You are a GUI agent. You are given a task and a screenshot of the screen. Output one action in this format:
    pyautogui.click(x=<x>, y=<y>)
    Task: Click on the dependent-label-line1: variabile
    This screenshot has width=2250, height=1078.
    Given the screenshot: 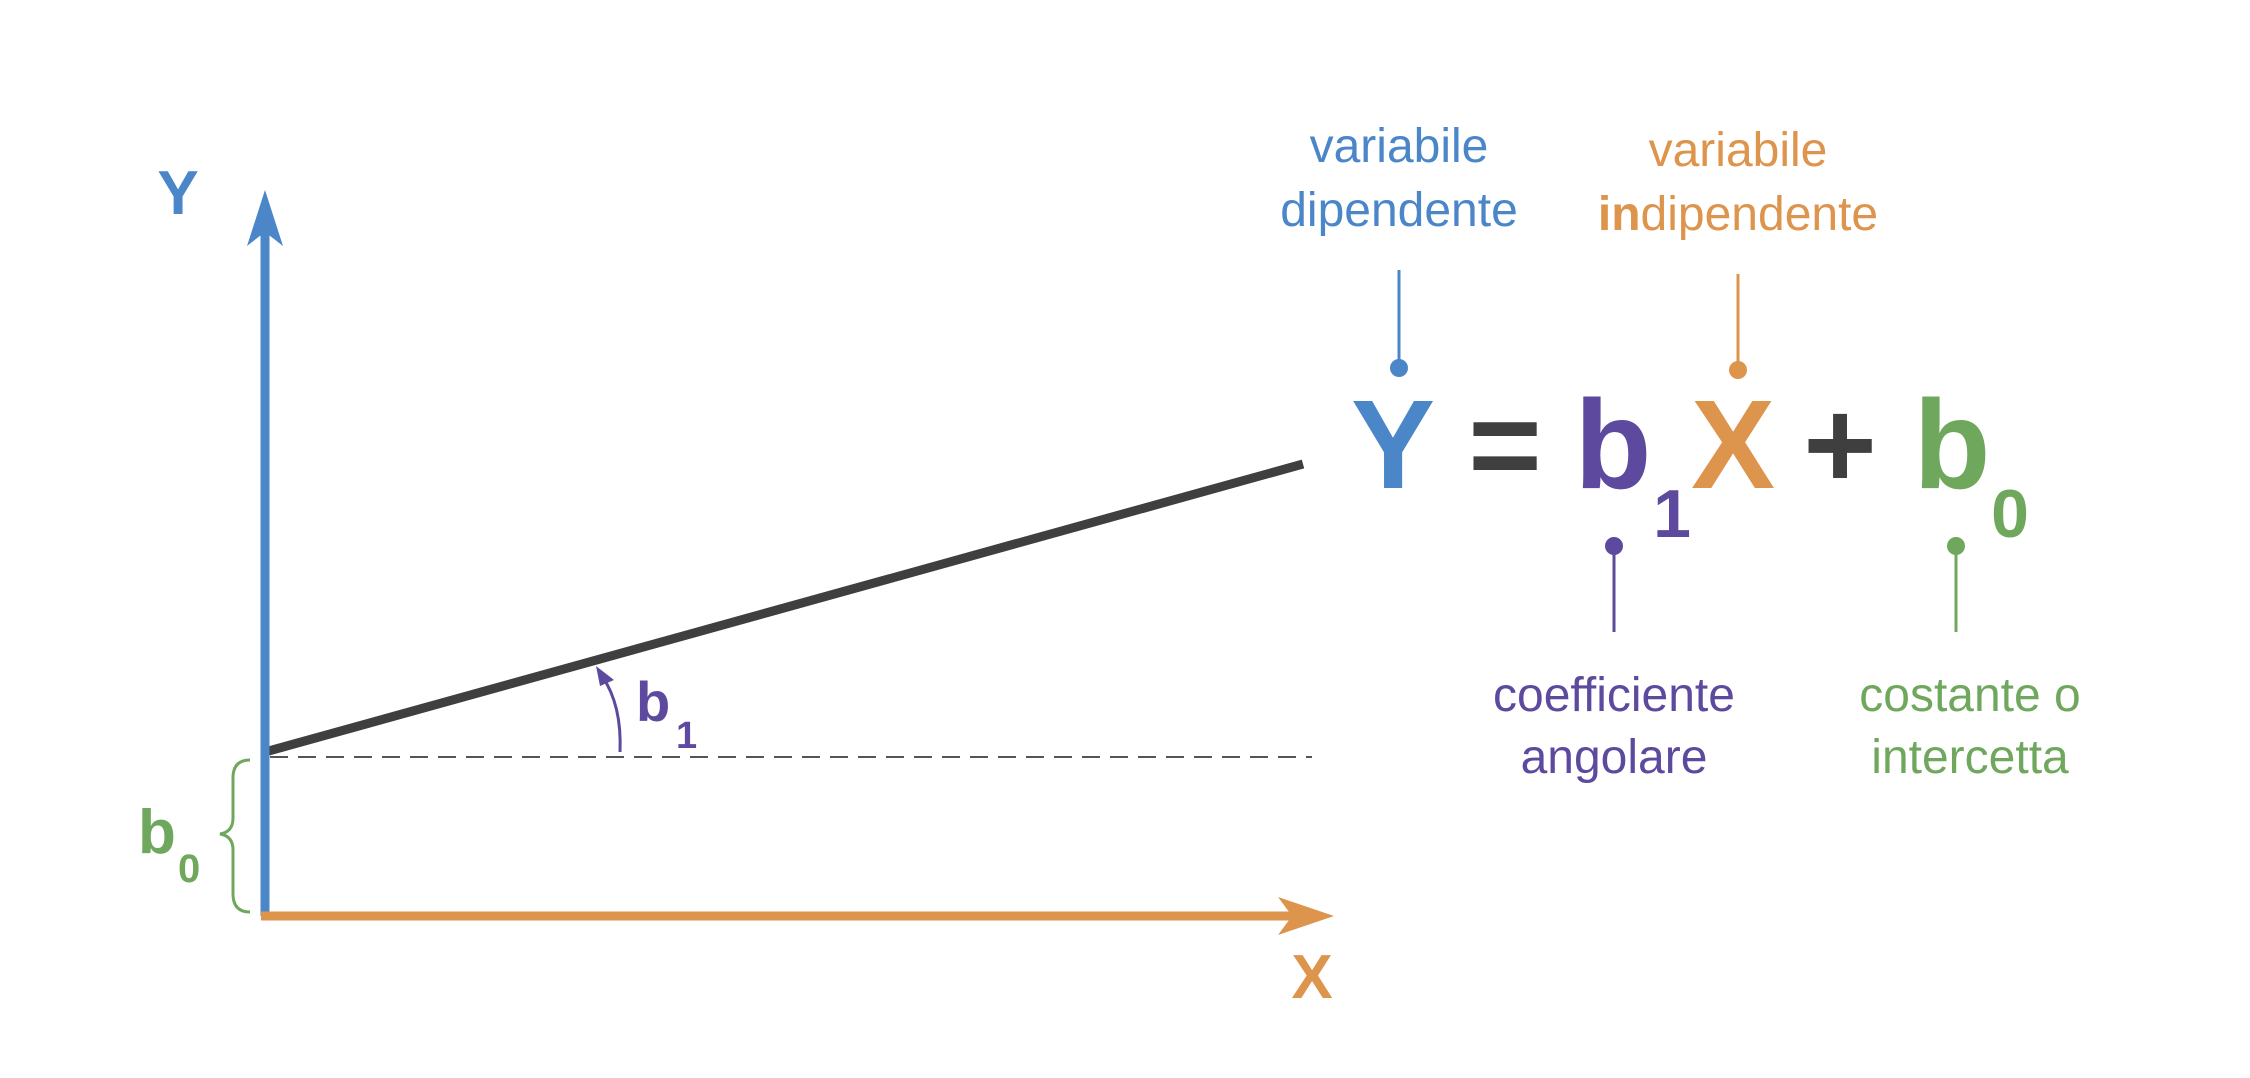 What is the action you would take?
    pyautogui.click(x=1399, y=146)
    